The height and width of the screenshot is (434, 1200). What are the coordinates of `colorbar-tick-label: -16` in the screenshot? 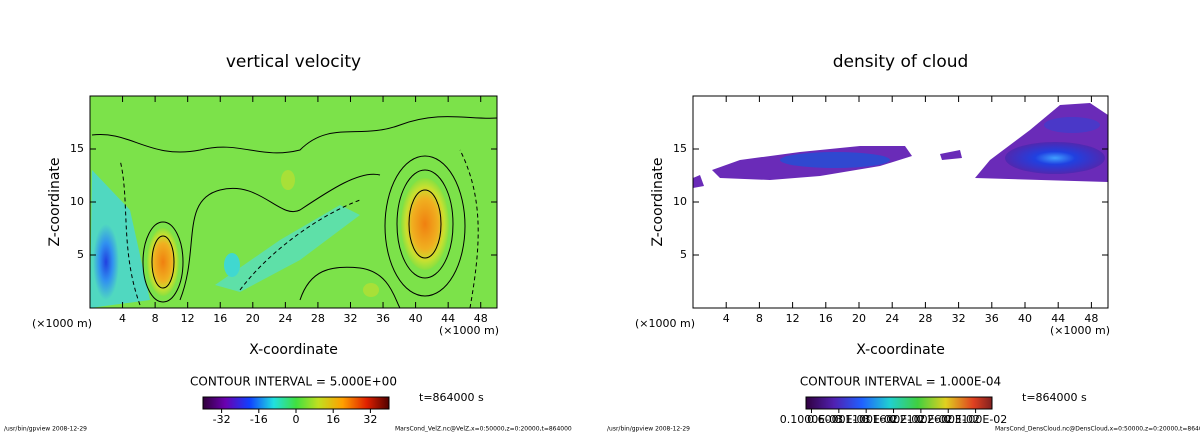 It's located at (259, 419).